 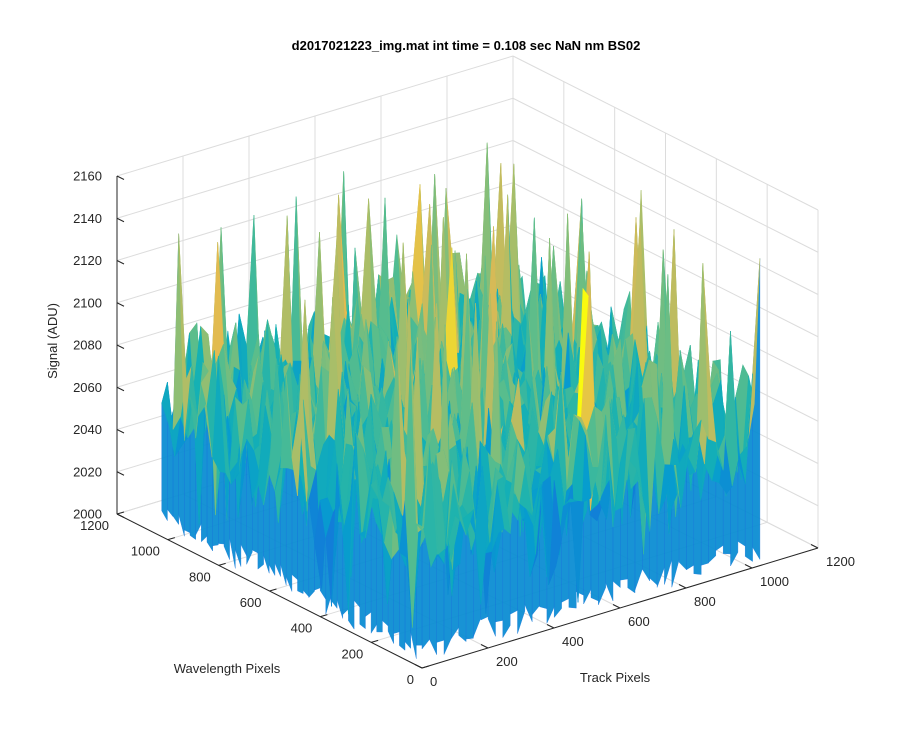 What do you see at coordinates (87, 345) in the screenshot?
I see `z-tick-label: 2080` at bounding box center [87, 345].